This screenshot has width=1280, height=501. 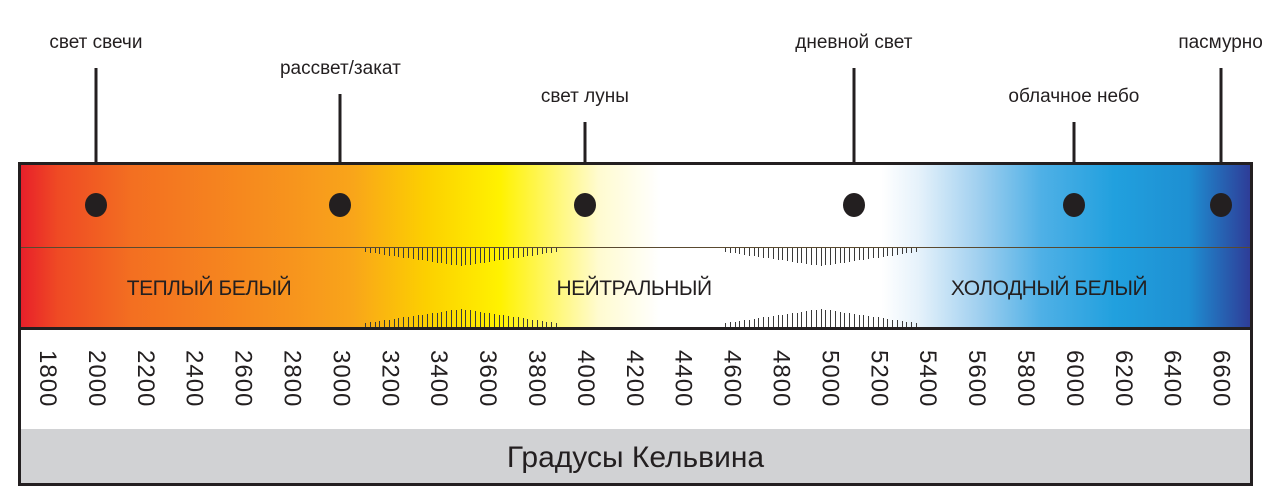 What do you see at coordinates (292, 379) in the screenshot?
I see `scale-label: 2800` at bounding box center [292, 379].